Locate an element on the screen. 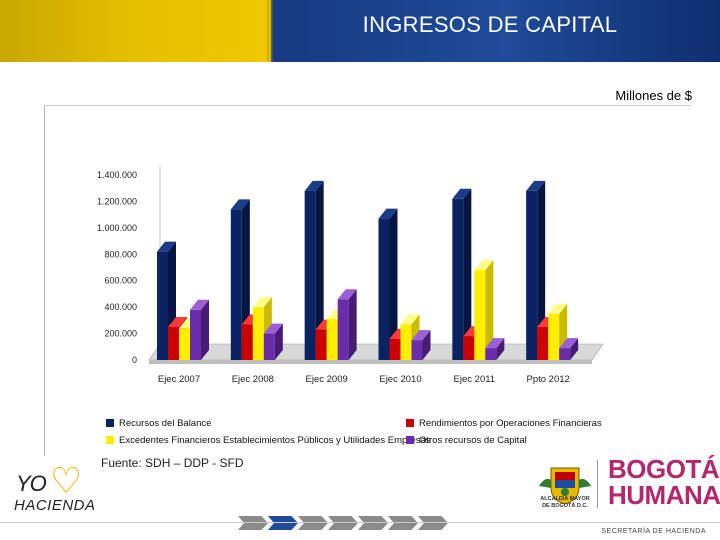  legend-label: Rendimientos por Operaciones Financieras is located at coordinates (510, 423).